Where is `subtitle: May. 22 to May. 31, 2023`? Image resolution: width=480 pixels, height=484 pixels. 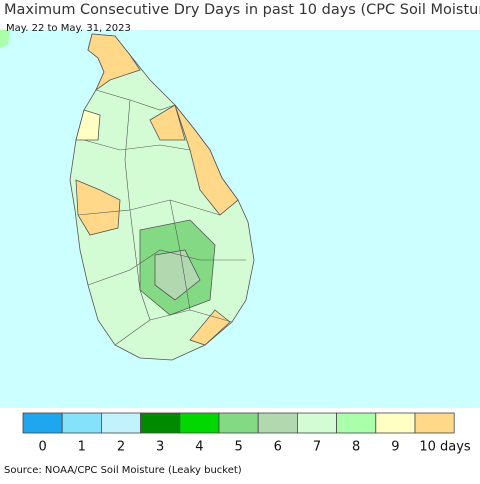
subtitle: May. 22 to May. 31, 2023 is located at coordinates (68, 28).